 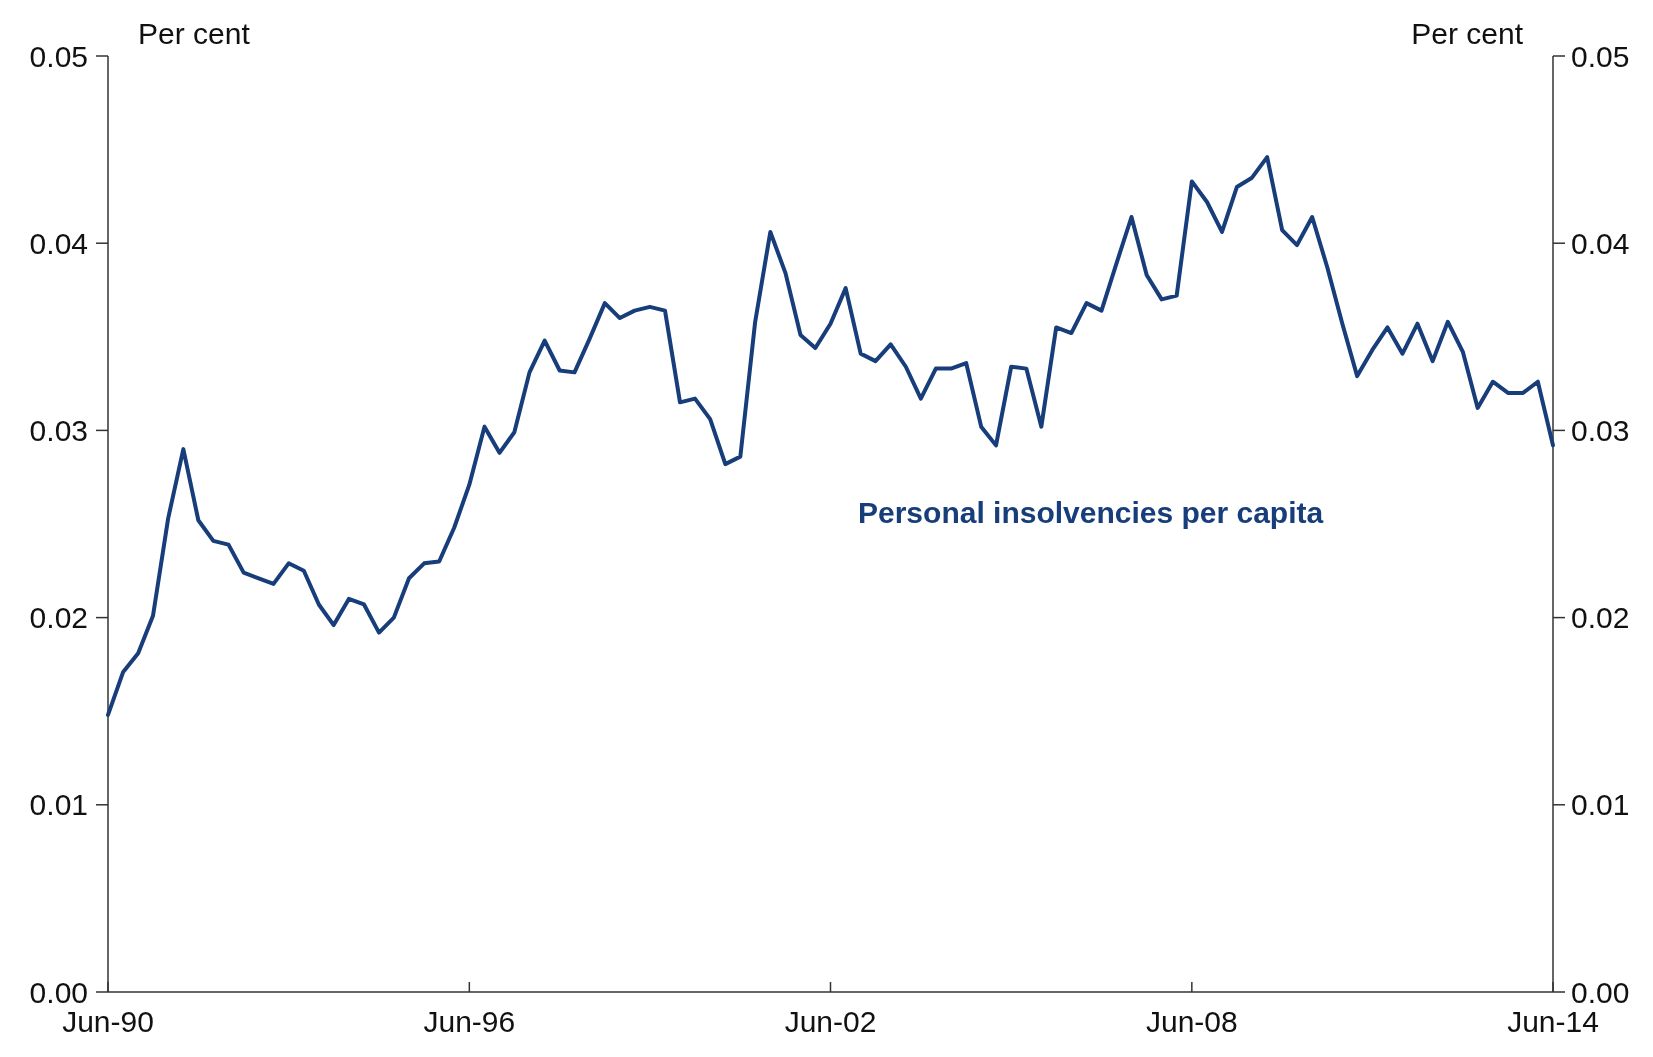 What do you see at coordinates (1091, 512) in the screenshot?
I see `text: Personal insolvencies per capita` at bounding box center [1091, 512].